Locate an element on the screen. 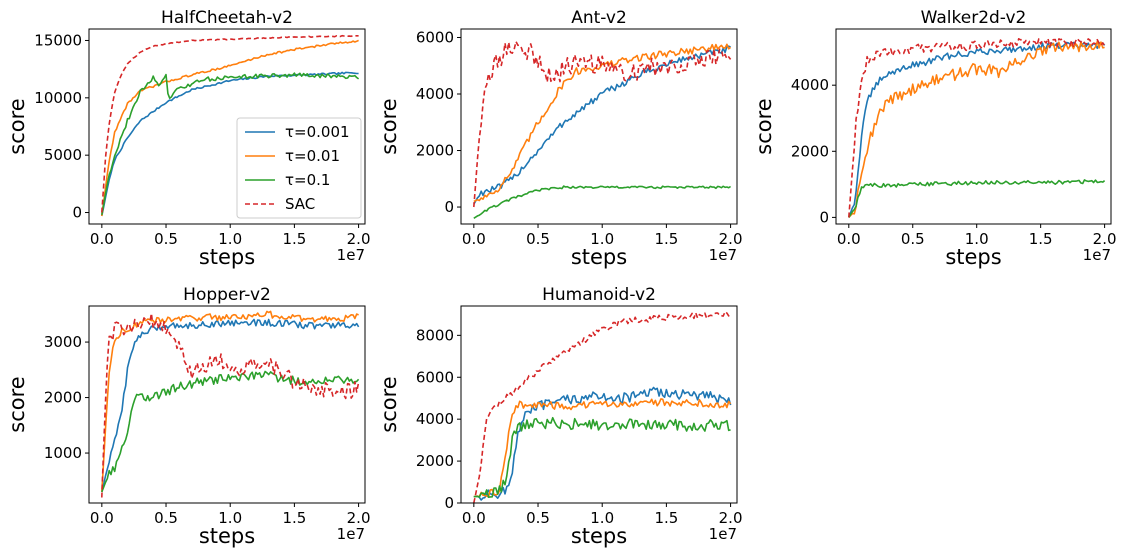 The width and height of the screenshot is (1124, 548). y-tick-label: 10000 is located at coordinates (58, 98).